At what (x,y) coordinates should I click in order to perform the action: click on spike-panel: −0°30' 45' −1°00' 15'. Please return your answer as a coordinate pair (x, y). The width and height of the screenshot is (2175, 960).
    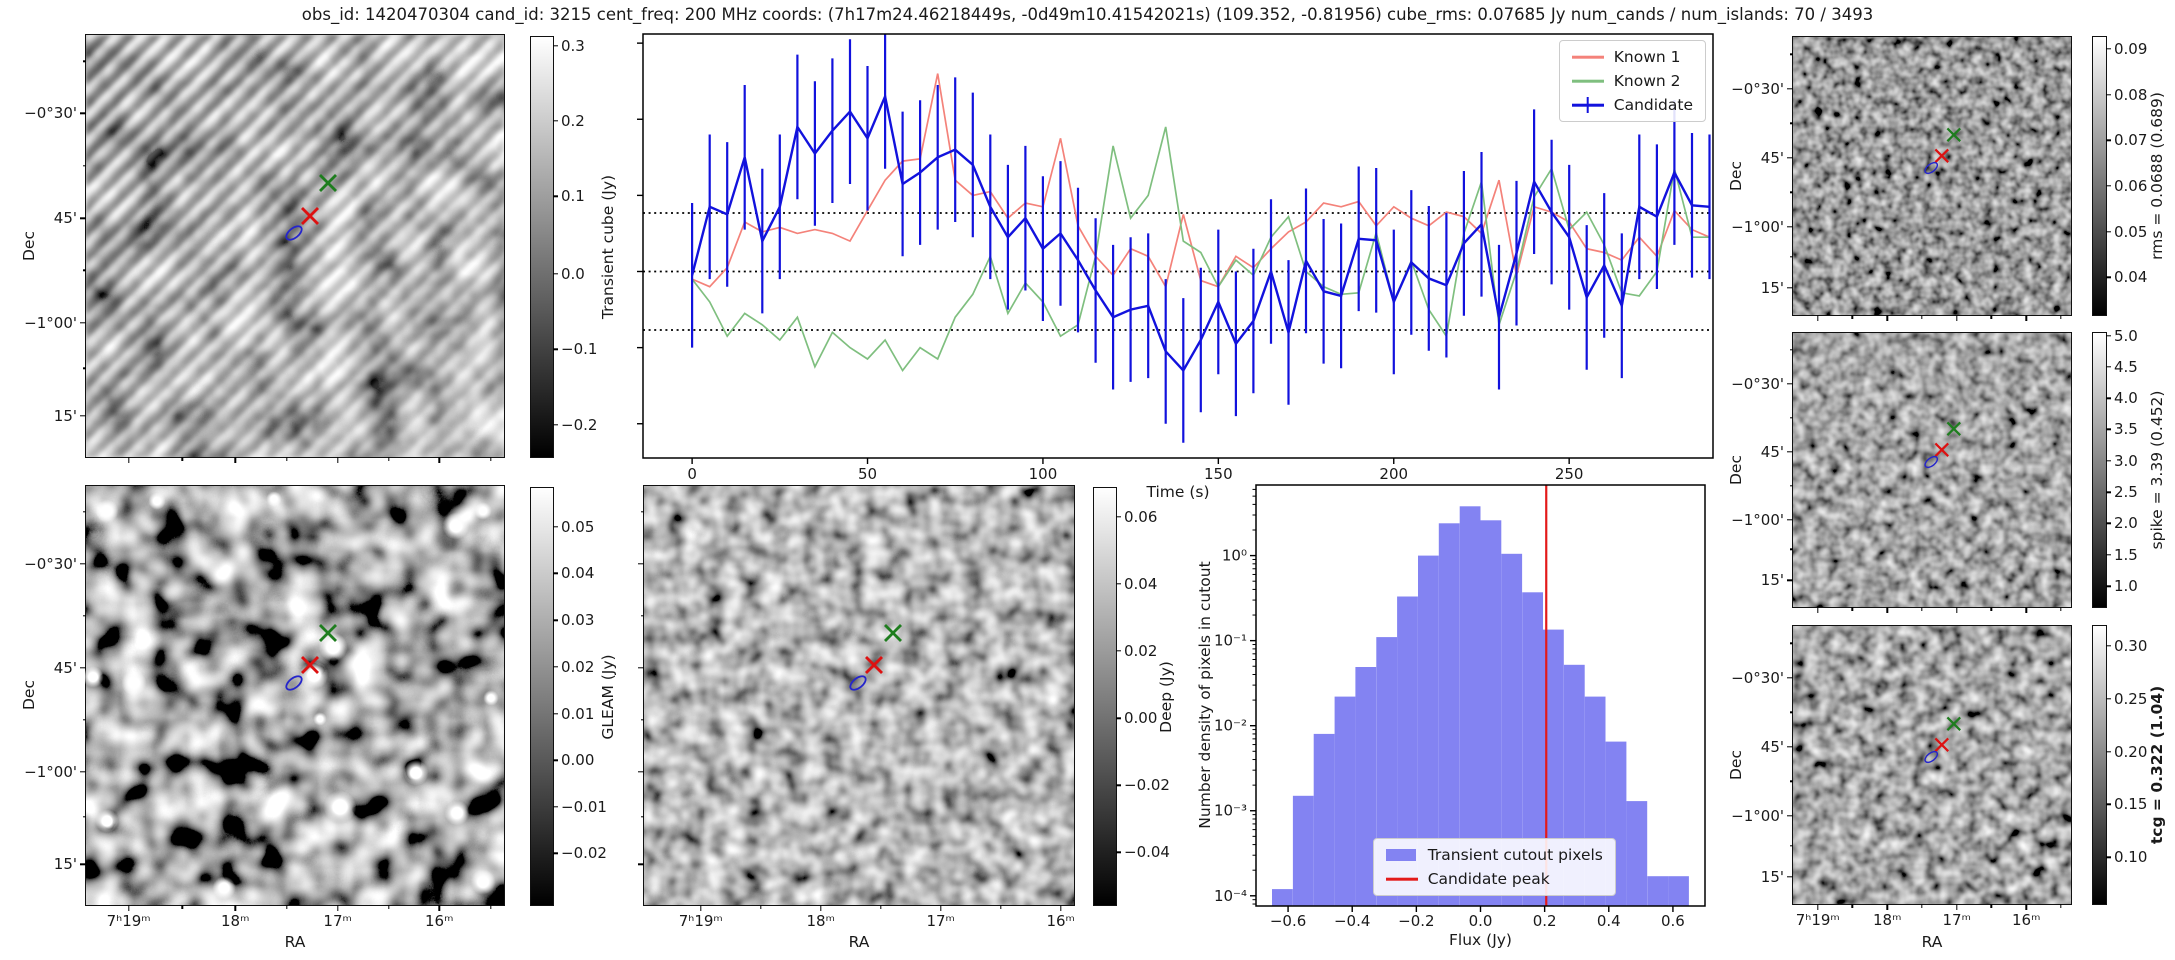
    Looking at the image, I should click on (1901, 472).